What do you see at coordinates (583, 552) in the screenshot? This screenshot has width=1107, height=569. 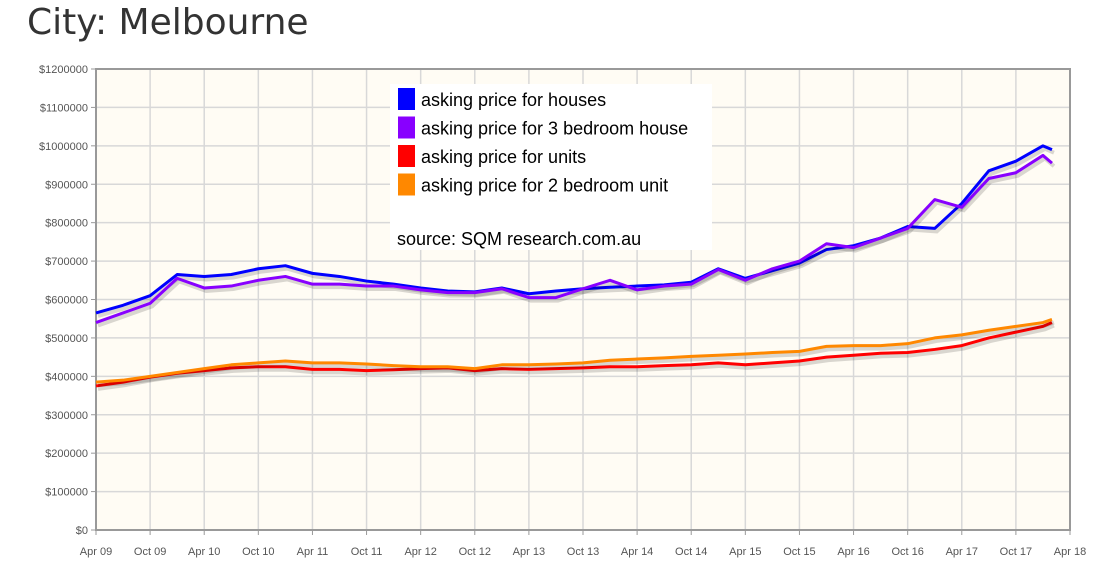 I see `x-tick-label: Oct 13` at bounding box center [583, 552].